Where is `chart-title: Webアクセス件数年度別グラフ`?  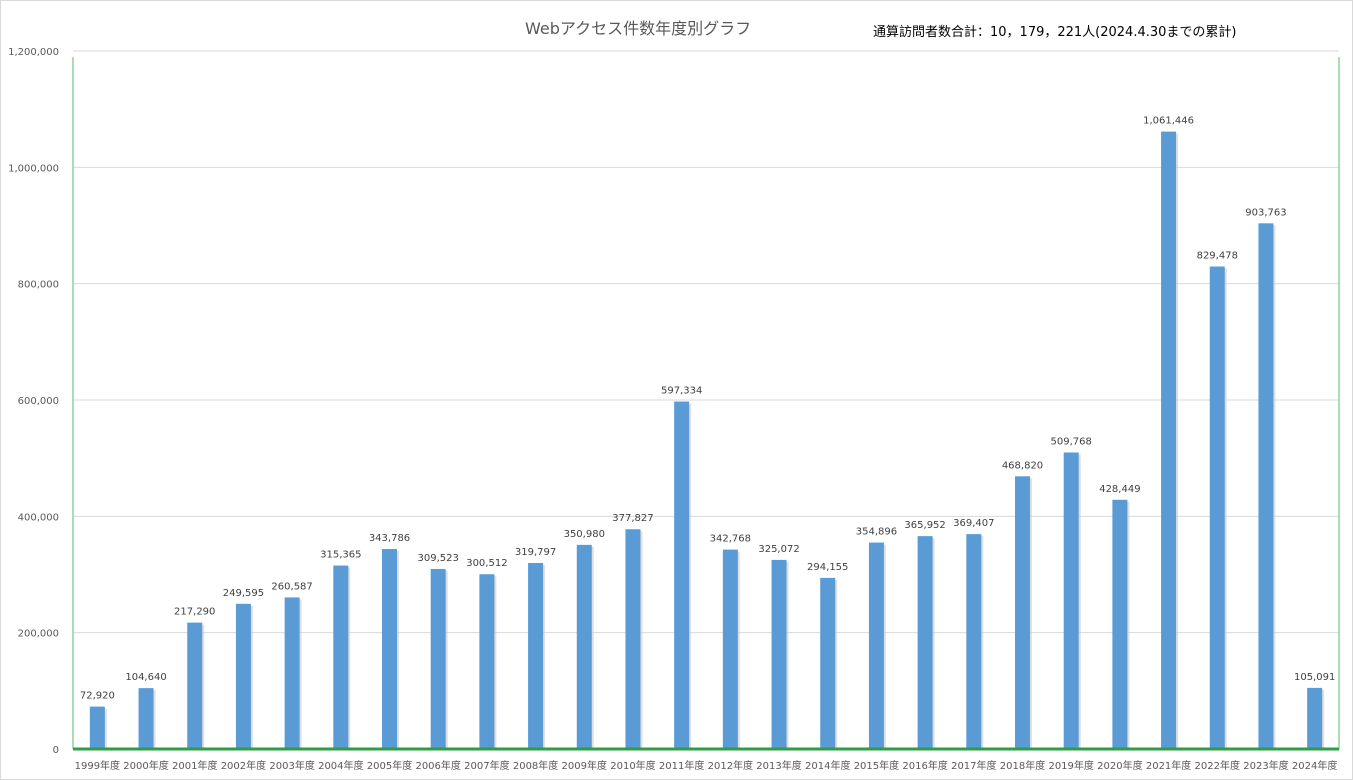
chart-title: Webアクセス件数年度別グラフ is located at coordinates (638, 28).